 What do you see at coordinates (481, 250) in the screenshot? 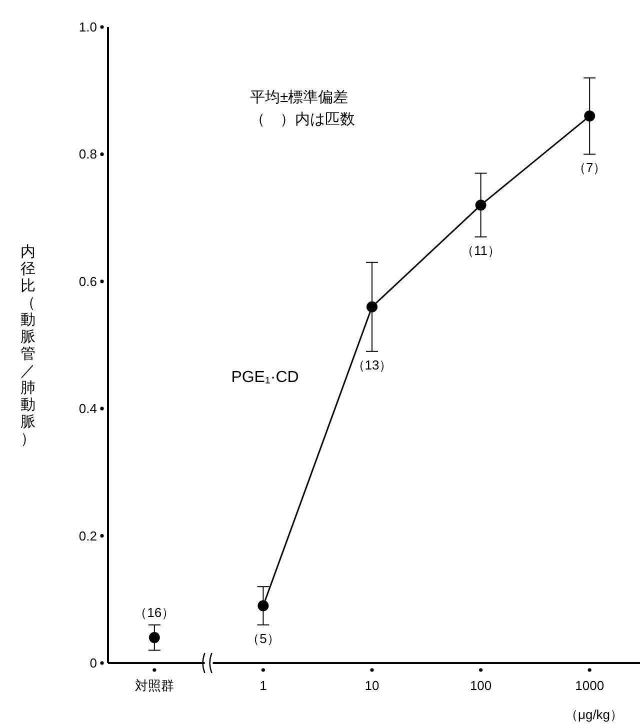
I see `annotation: （11）` at bounding box center [481, 250].